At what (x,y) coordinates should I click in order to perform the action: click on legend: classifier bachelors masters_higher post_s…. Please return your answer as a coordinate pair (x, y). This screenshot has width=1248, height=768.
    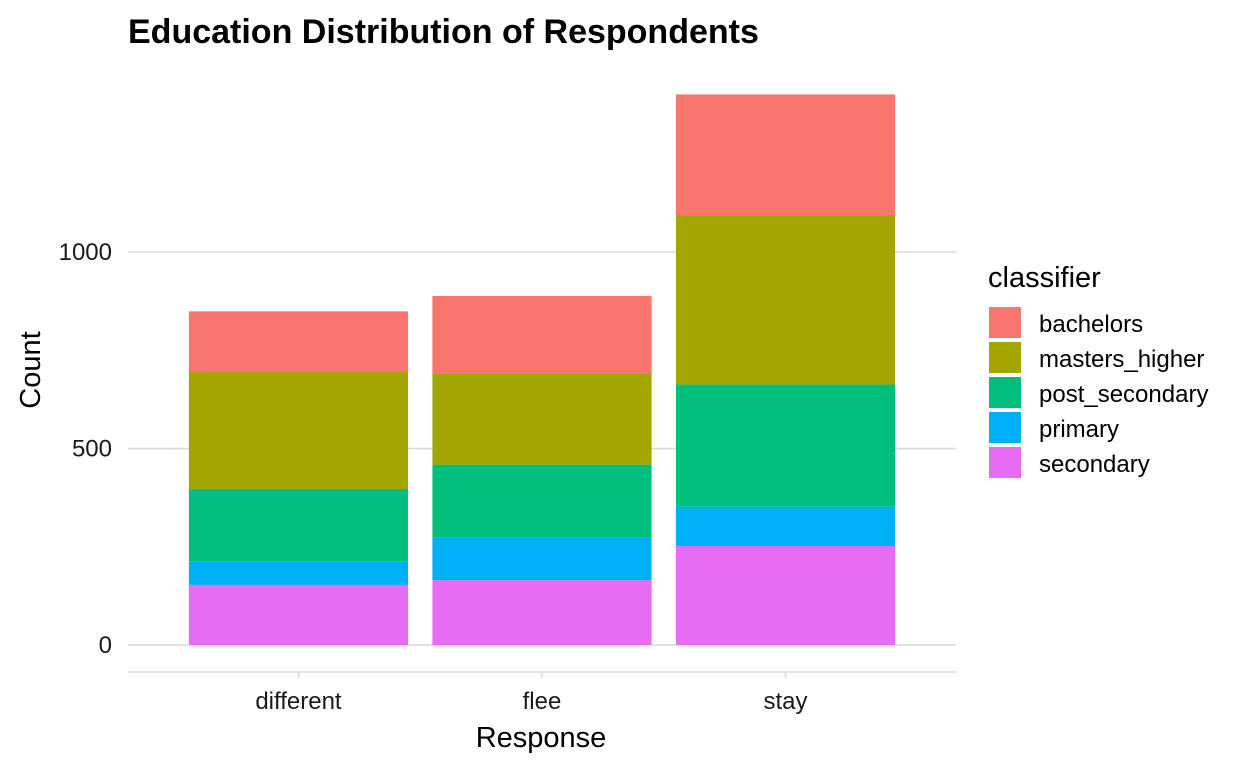
    Looking at the image, I should click on (1098, 370).